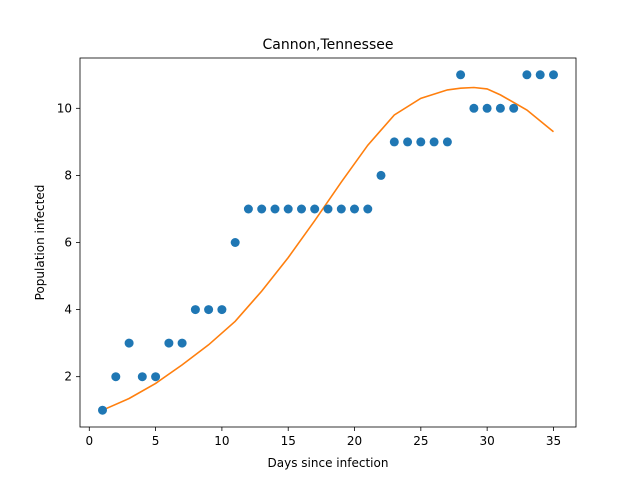 The width and height of the screenshot is (640, 480). What do you see at coordinates (64, 108) in the screenshot?
I see `y-tick-label: 10` at bounding box center [64, 108].